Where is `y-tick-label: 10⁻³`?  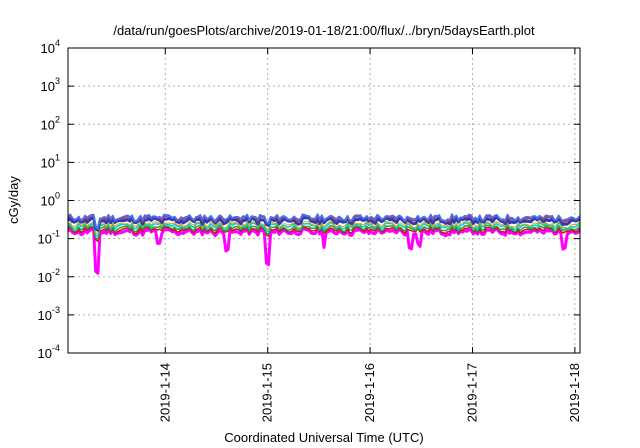 y-tick-label: 10⁻³ is located at coordinates (49, 314).